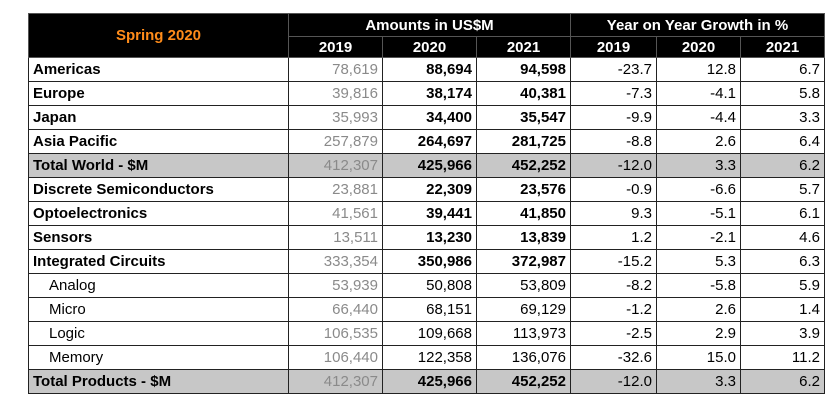 This screenshot has width=839, height=403. I want to click on row-label: Integrated Circuits, so click(158, 261).